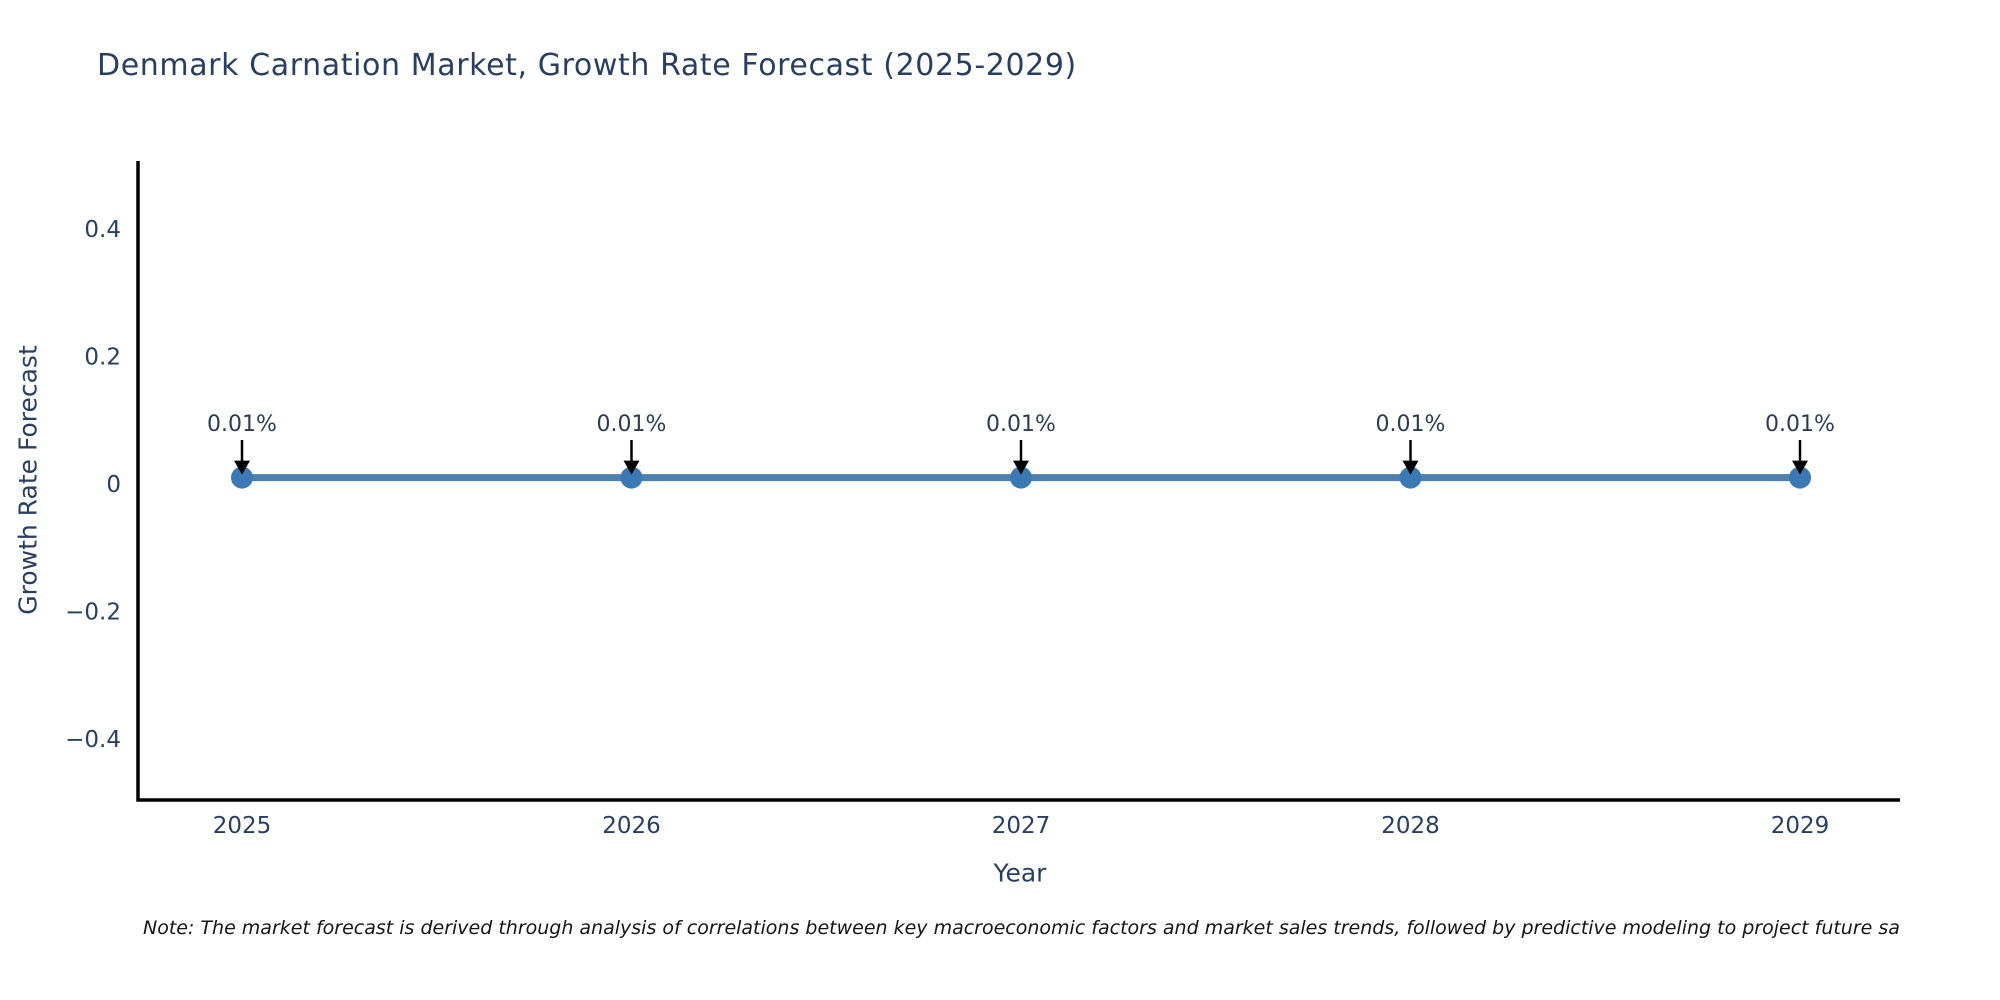  What do you see at coordinates (102, 358) in the screenshot?
I see `y-tick-label: 0.2` at bounding box center [102, 358].